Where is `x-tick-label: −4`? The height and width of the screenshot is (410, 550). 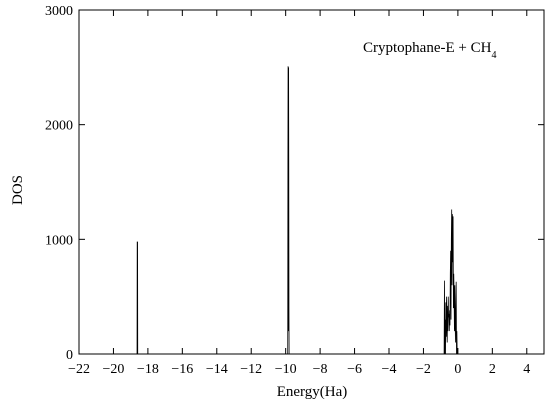
x-tick-label: −4 is located at coordinates (389, 369).